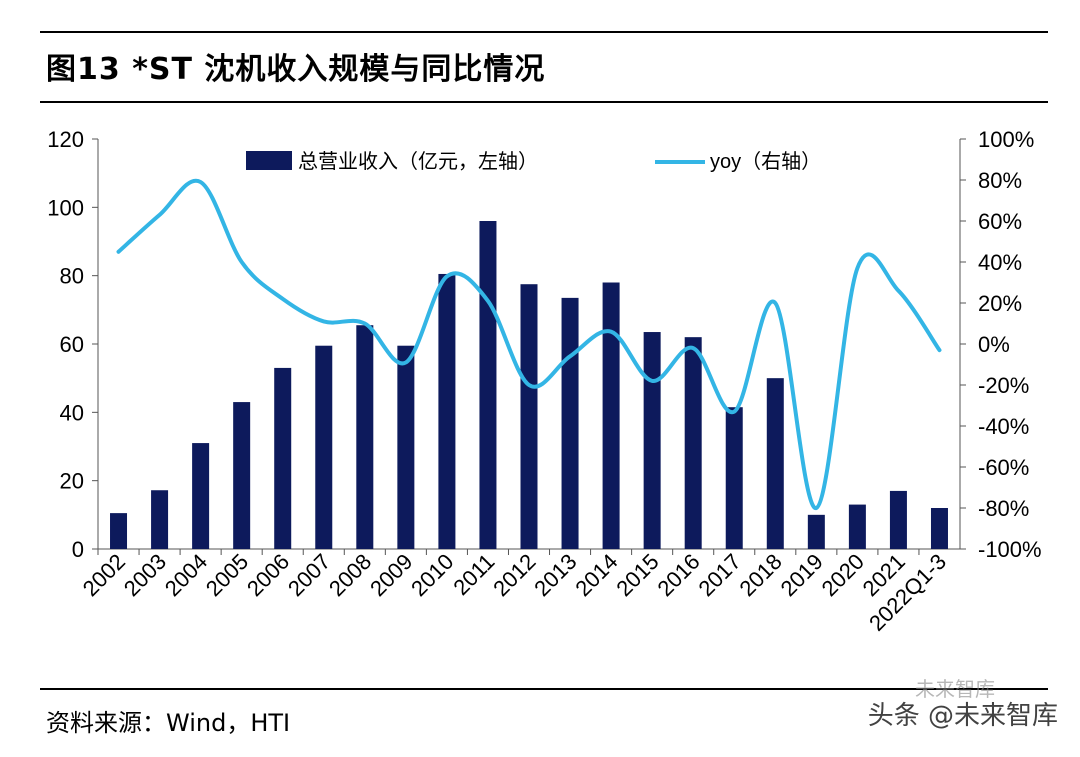 The width and height of the screenshot is (1080, 757). Describe the element at coordinates (802, 575) in the screenshot. I see `x-tick-label: 2019` at that location.